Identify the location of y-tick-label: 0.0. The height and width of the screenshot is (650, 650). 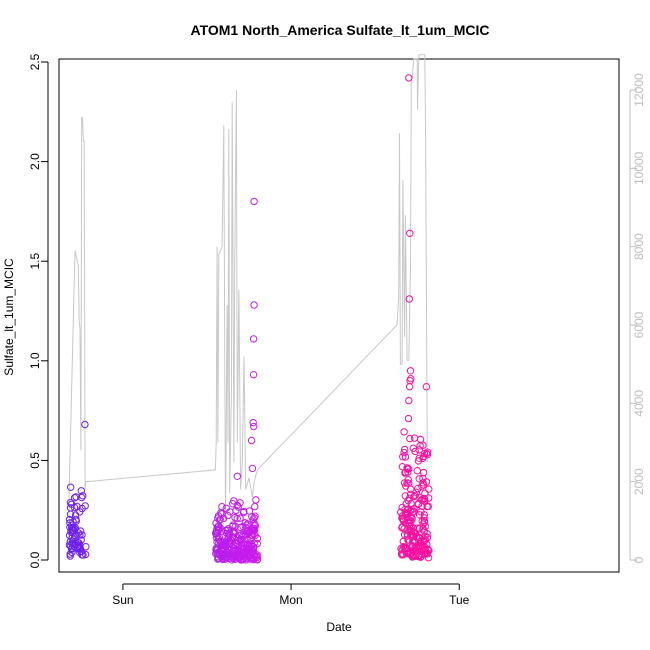
(35, 559).